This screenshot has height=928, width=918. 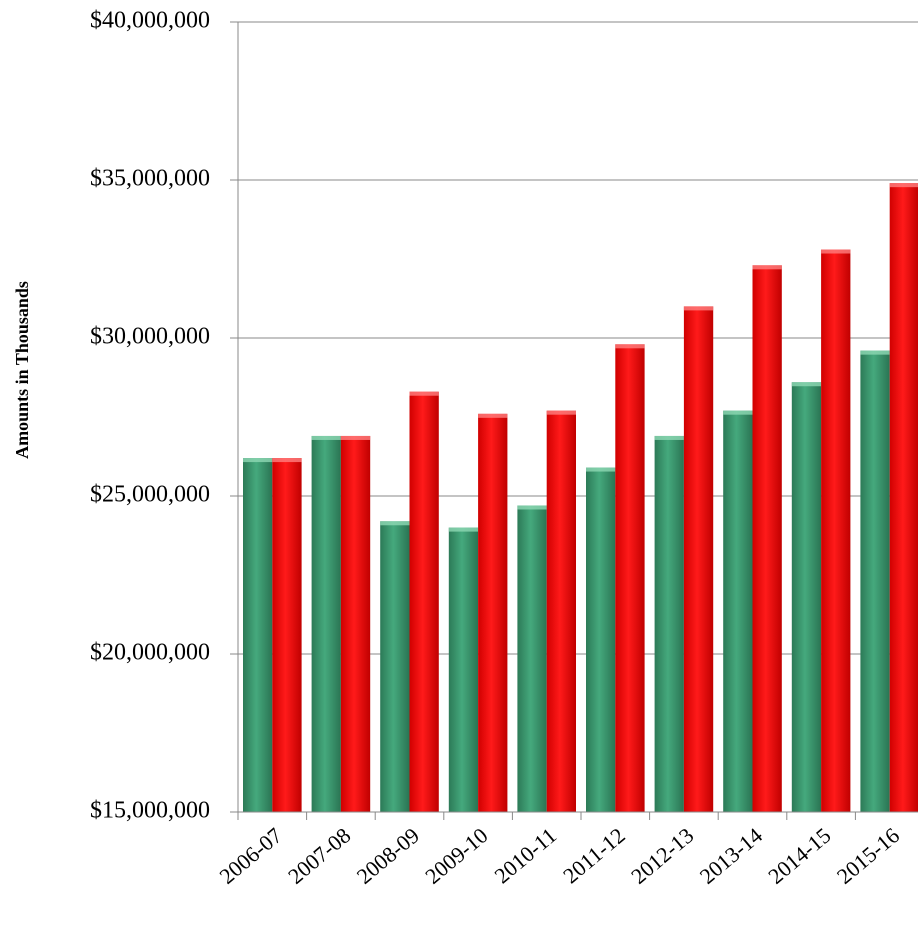 What do you see at coordinates (799, 856) in the screenshot?
I see `x-tick-label: 2014-15` at bounding box center [799, 856].